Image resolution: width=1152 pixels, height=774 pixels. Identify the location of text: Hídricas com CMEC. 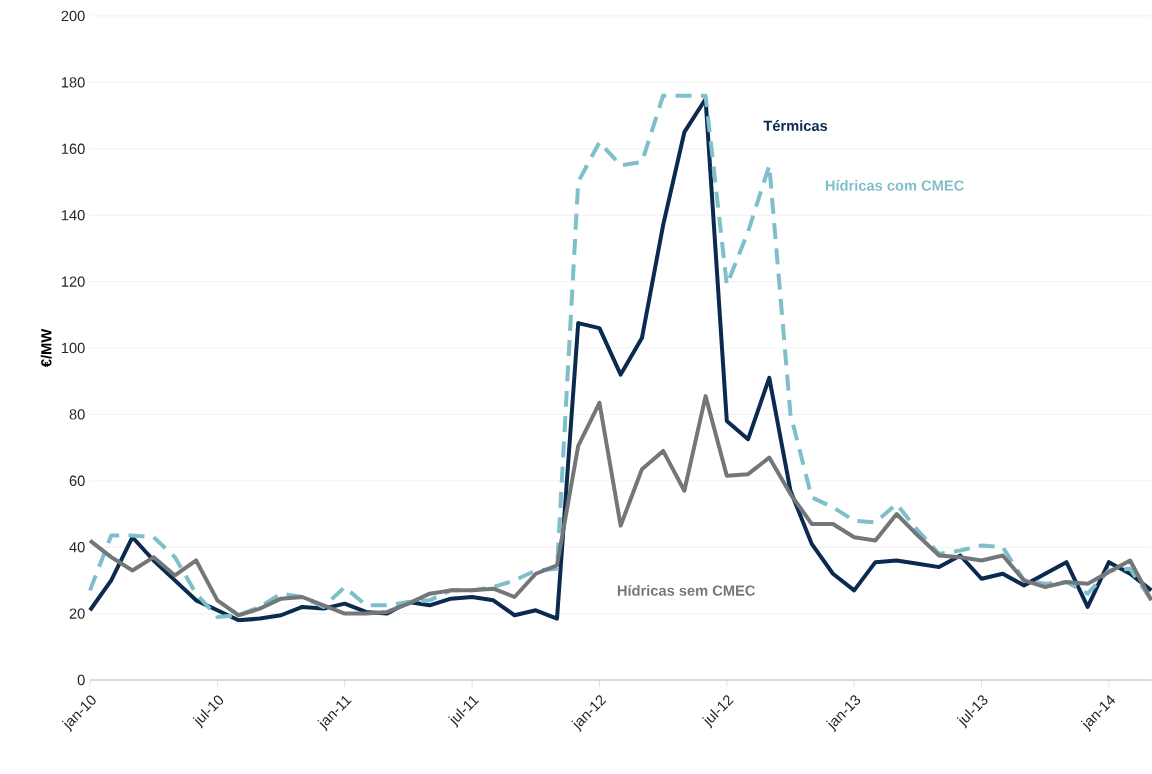
(894, 185).